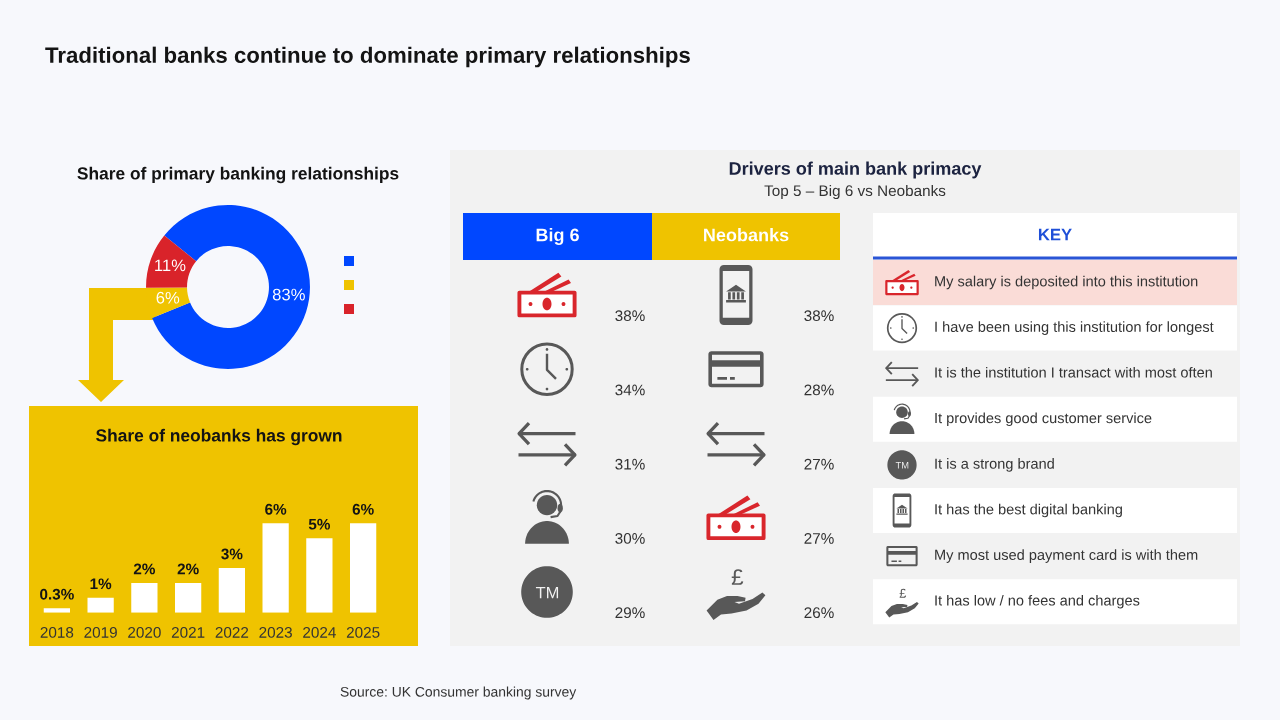 This screenshot has height=720, width=1280. What do you see at coordinates (101, 584) in the screenshot?
I see `data-label: 1%` at bounding box center [101, 584].